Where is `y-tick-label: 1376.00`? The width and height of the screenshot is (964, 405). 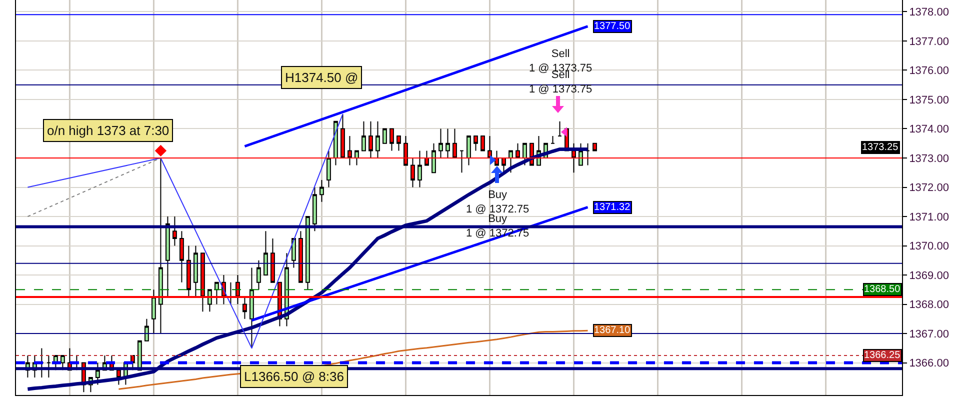
y-tick-label: 1376.00 is located at coordinates (929, 71).